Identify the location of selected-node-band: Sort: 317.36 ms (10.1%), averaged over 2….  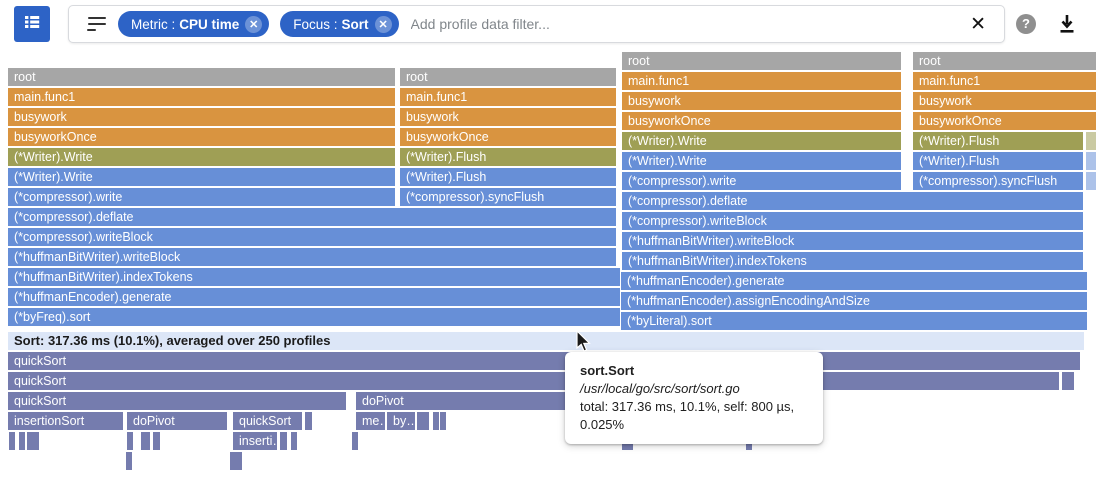
(546, 341).